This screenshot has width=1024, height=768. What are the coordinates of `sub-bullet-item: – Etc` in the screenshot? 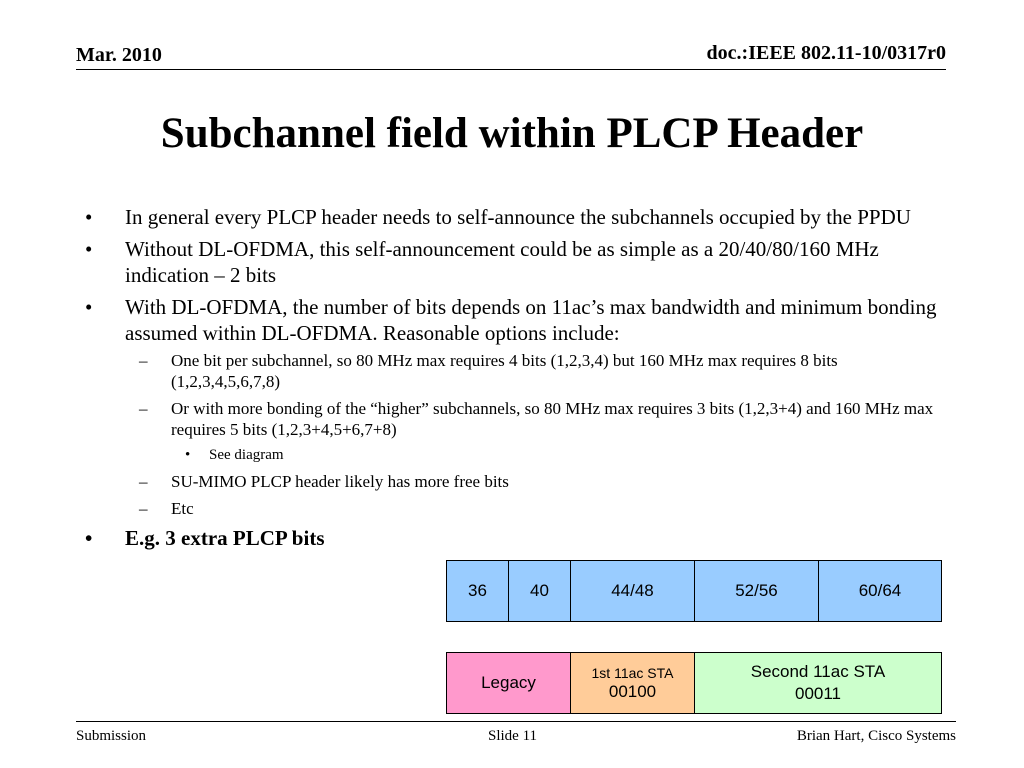 It's located at (515, 508).